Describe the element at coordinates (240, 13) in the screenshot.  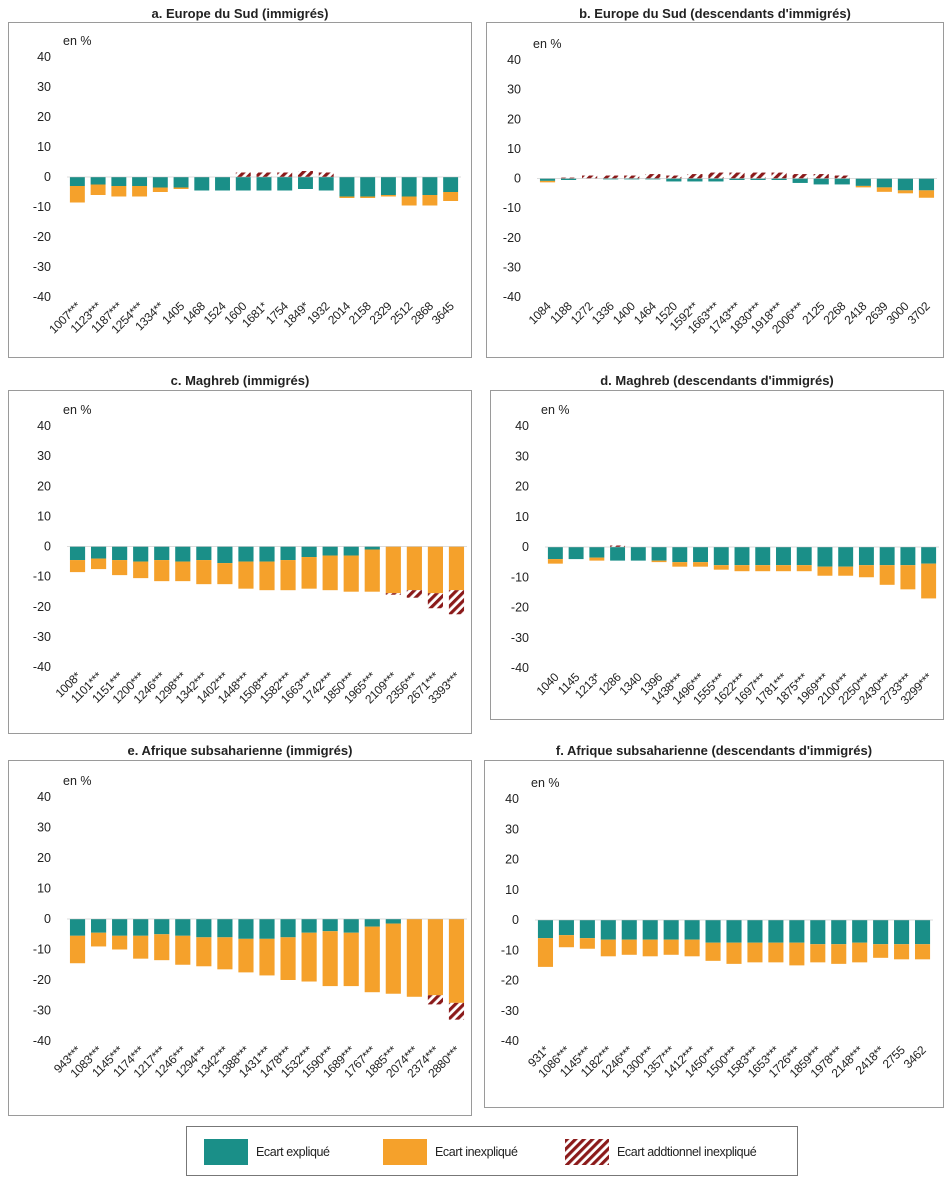
I see `panel-a-title: a. Europe du Sud (immigrés)` at that location.